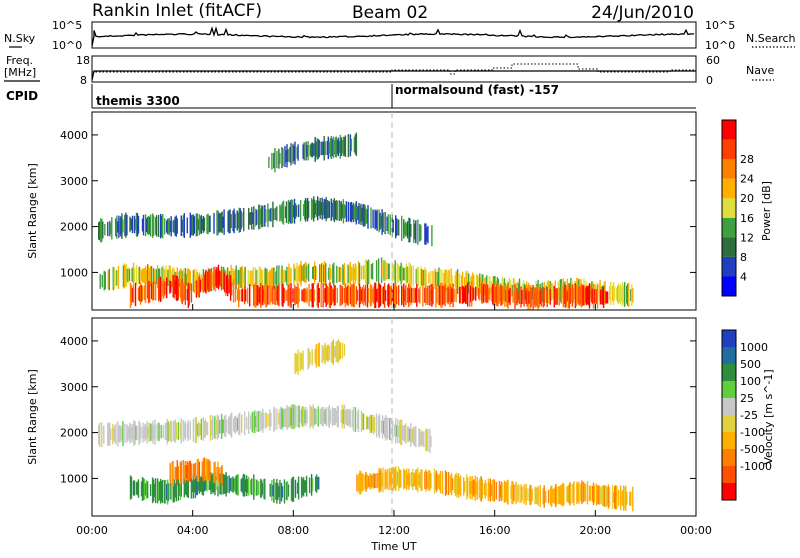  I want to click on cpid-segment-0: themis 3300, so click(138, 101).